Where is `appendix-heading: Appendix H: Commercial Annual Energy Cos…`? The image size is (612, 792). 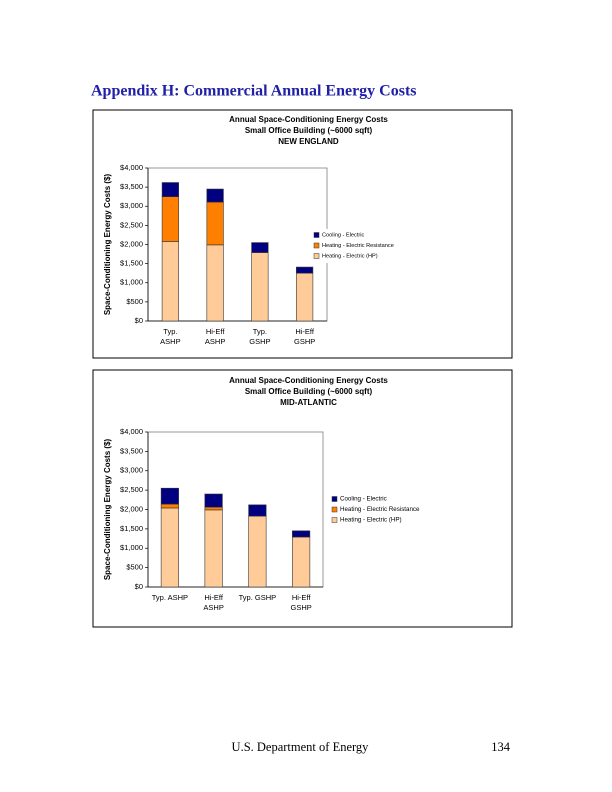
appendix-heading: Appendix H: Commercial Annual Energy Cos… is located at coordinates (254, 91).